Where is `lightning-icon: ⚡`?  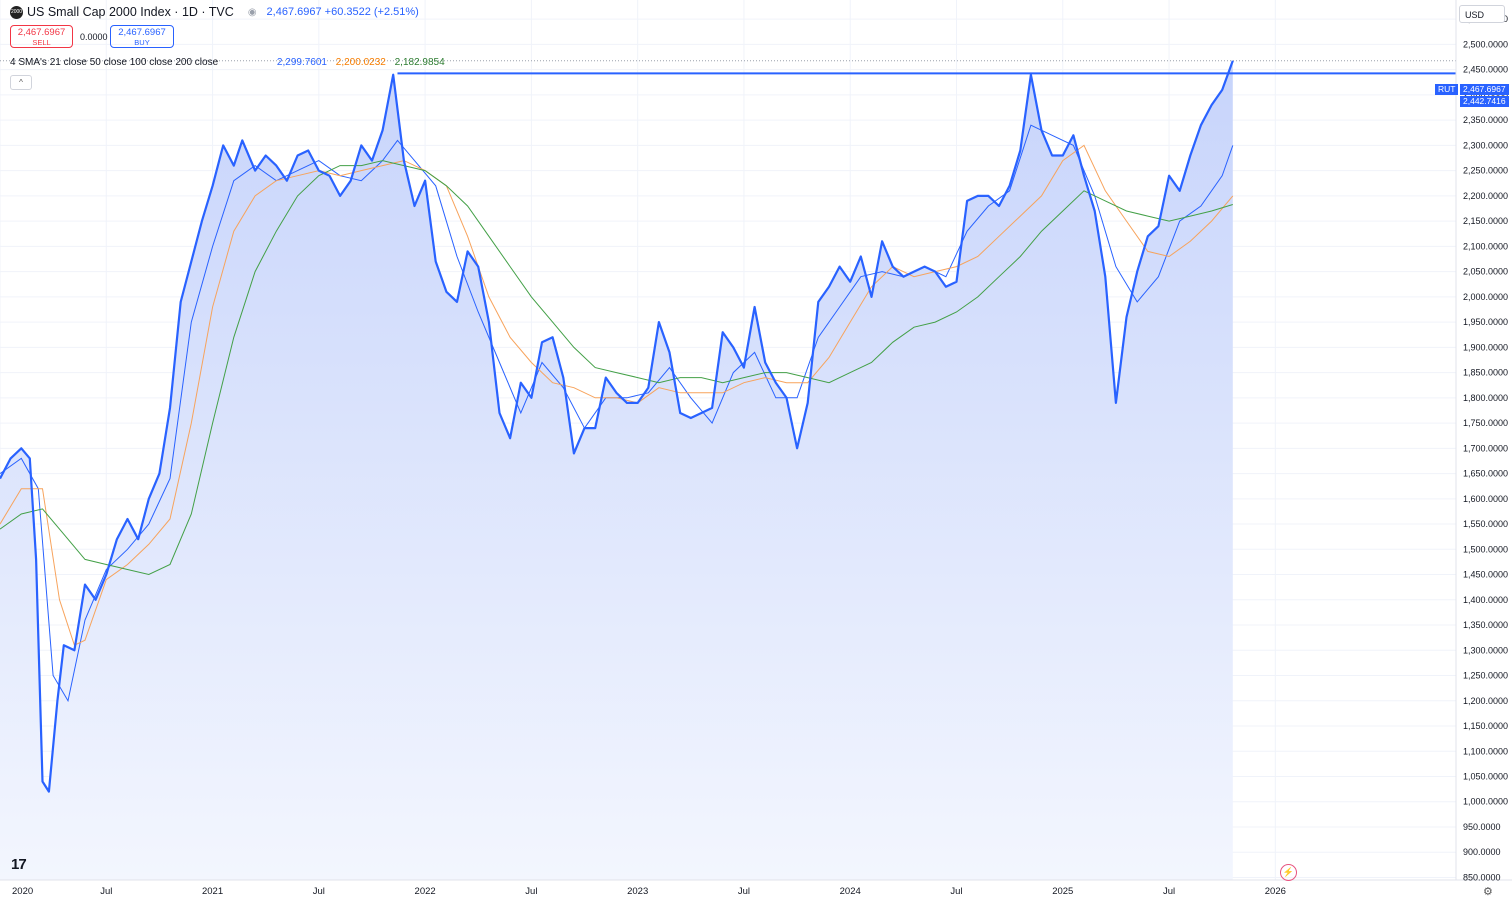
lightning-icon: ⚡ is located at coordinates (1288, 872).